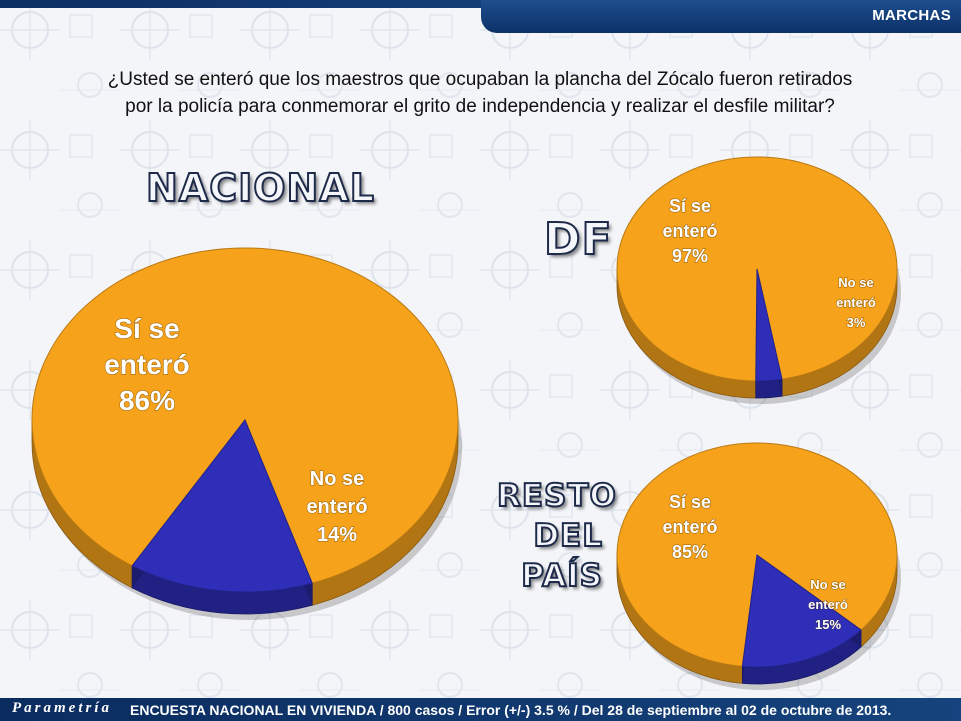 This screenshot has width=961, height=721. Describe the element at coordinates (828, 624) in the screenshot. I see `label-line: 15%` at that location.